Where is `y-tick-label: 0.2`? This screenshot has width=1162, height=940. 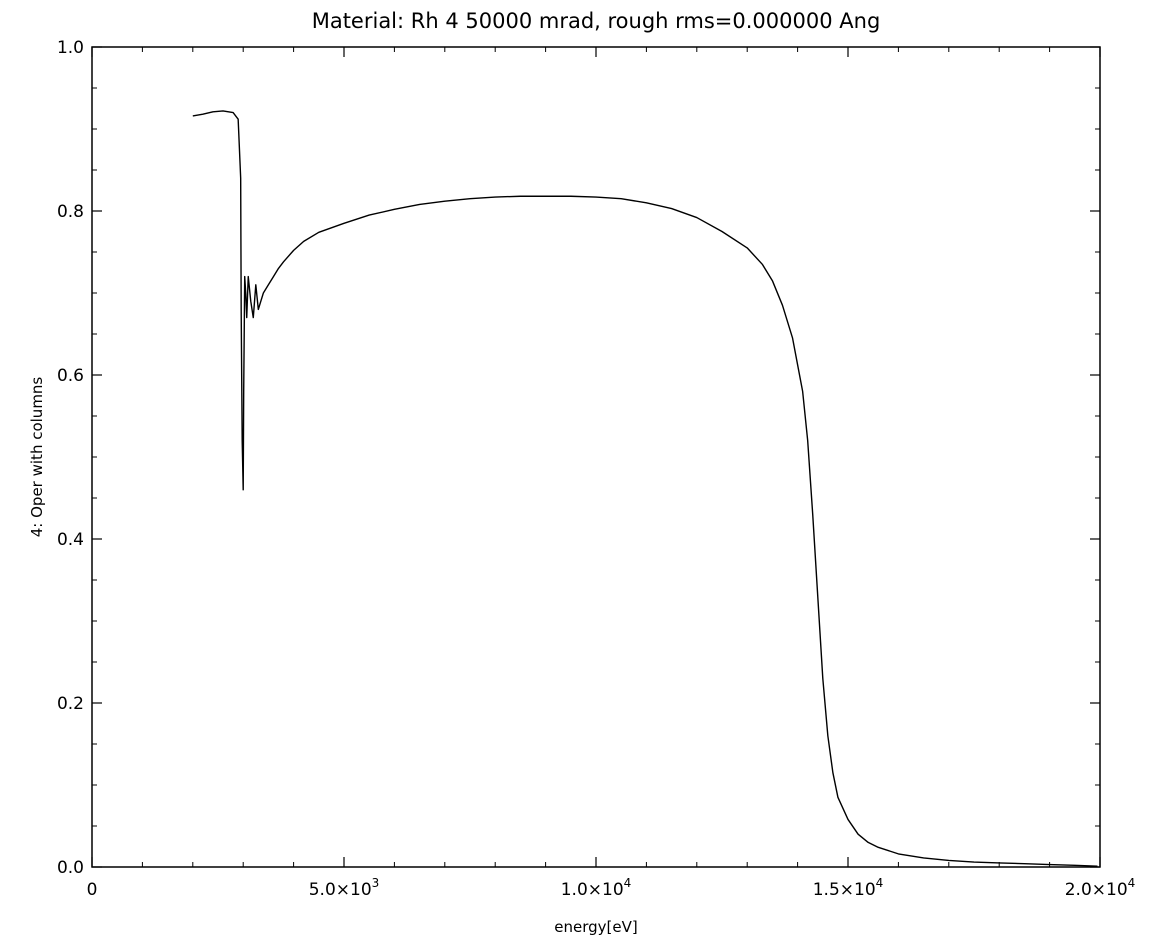
y-tick-label: 0.2 is located at coordinates (70, 704).